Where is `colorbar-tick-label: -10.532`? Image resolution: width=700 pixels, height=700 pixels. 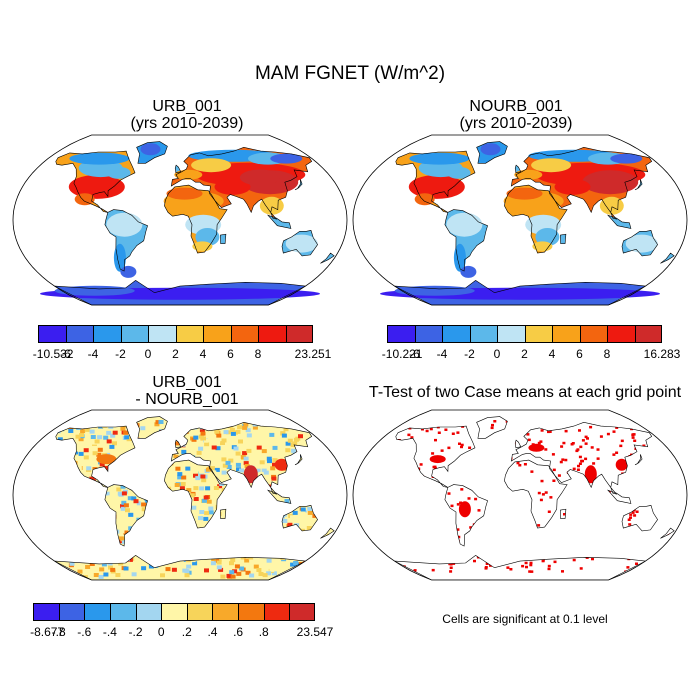
colorbar-tick-label: -10.532 is located at coordinates (53, 354).